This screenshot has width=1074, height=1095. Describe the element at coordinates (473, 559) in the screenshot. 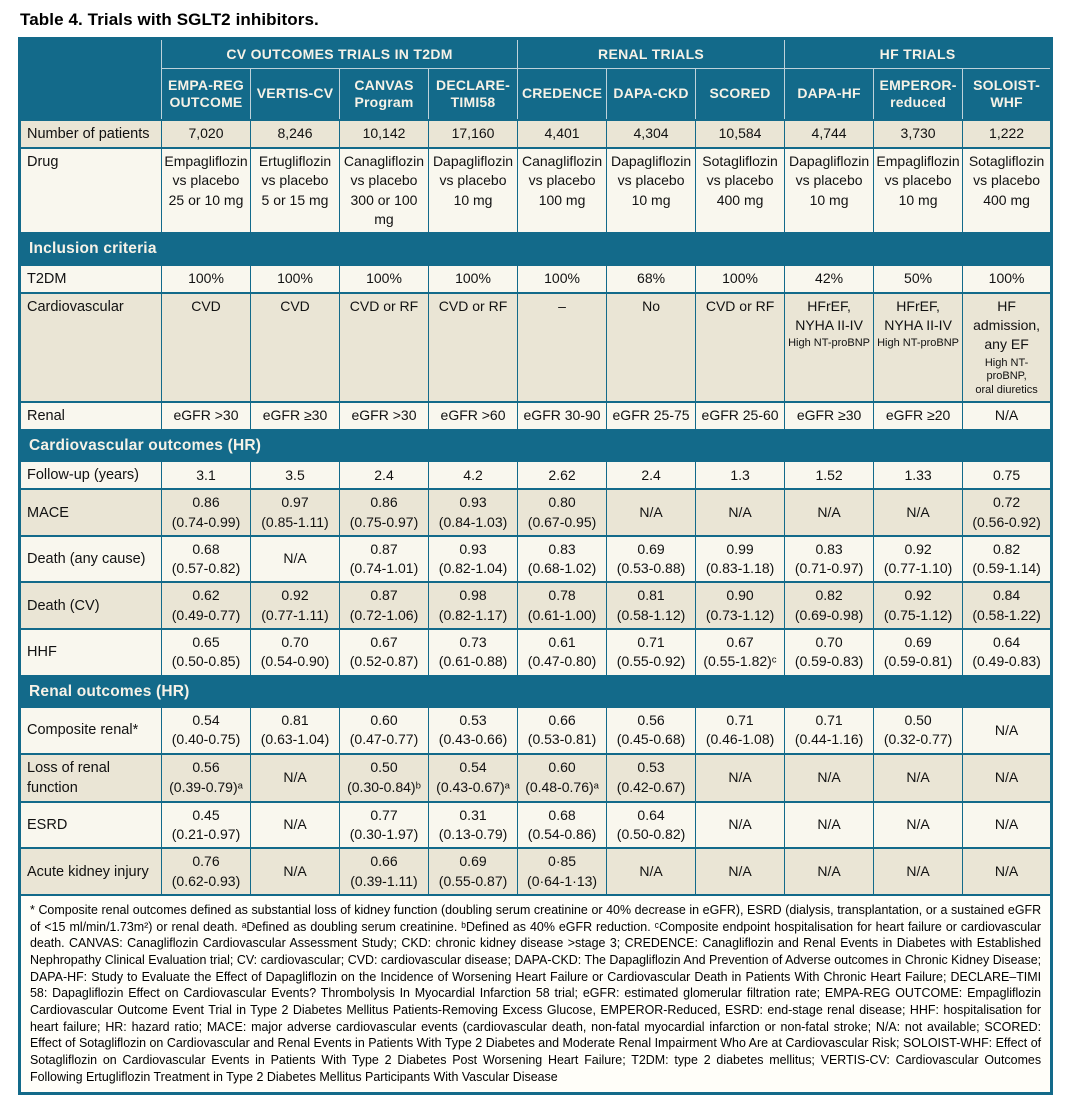

I see `table-cell: 0.93 (0.82-1.04)` at that location.